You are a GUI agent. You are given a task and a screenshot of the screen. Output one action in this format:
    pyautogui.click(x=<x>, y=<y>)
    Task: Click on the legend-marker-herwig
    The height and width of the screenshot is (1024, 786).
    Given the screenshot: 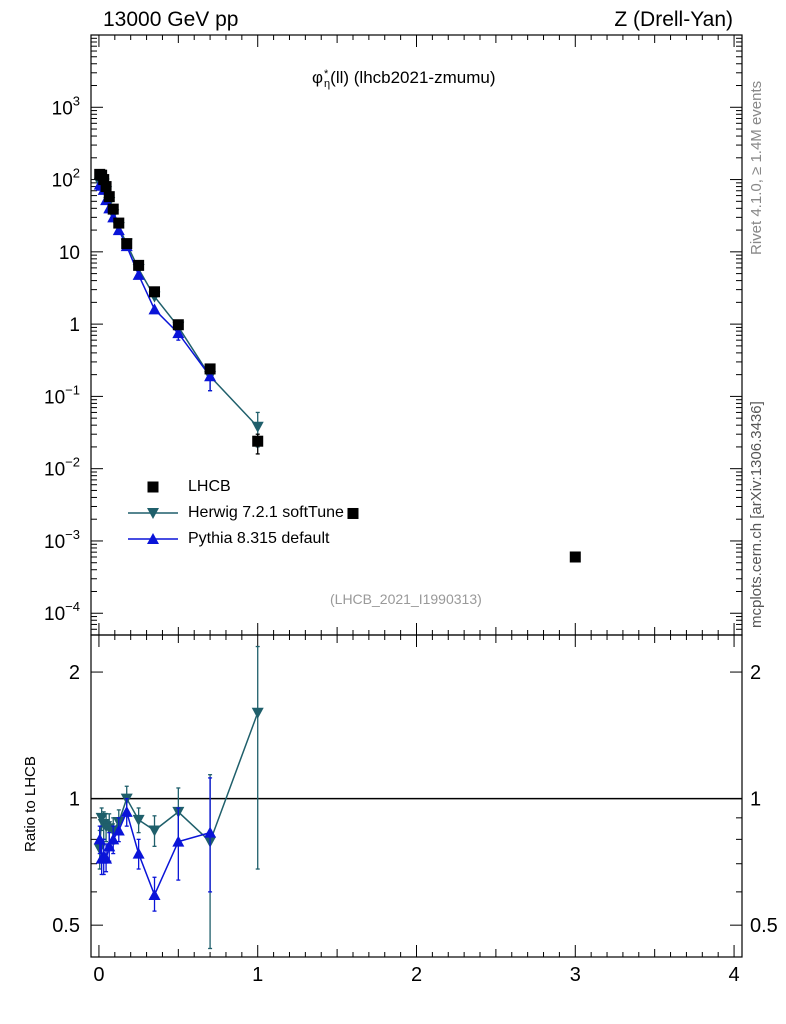 What is the action you would take?
    pyautogui.click(x=153, y=513)
    